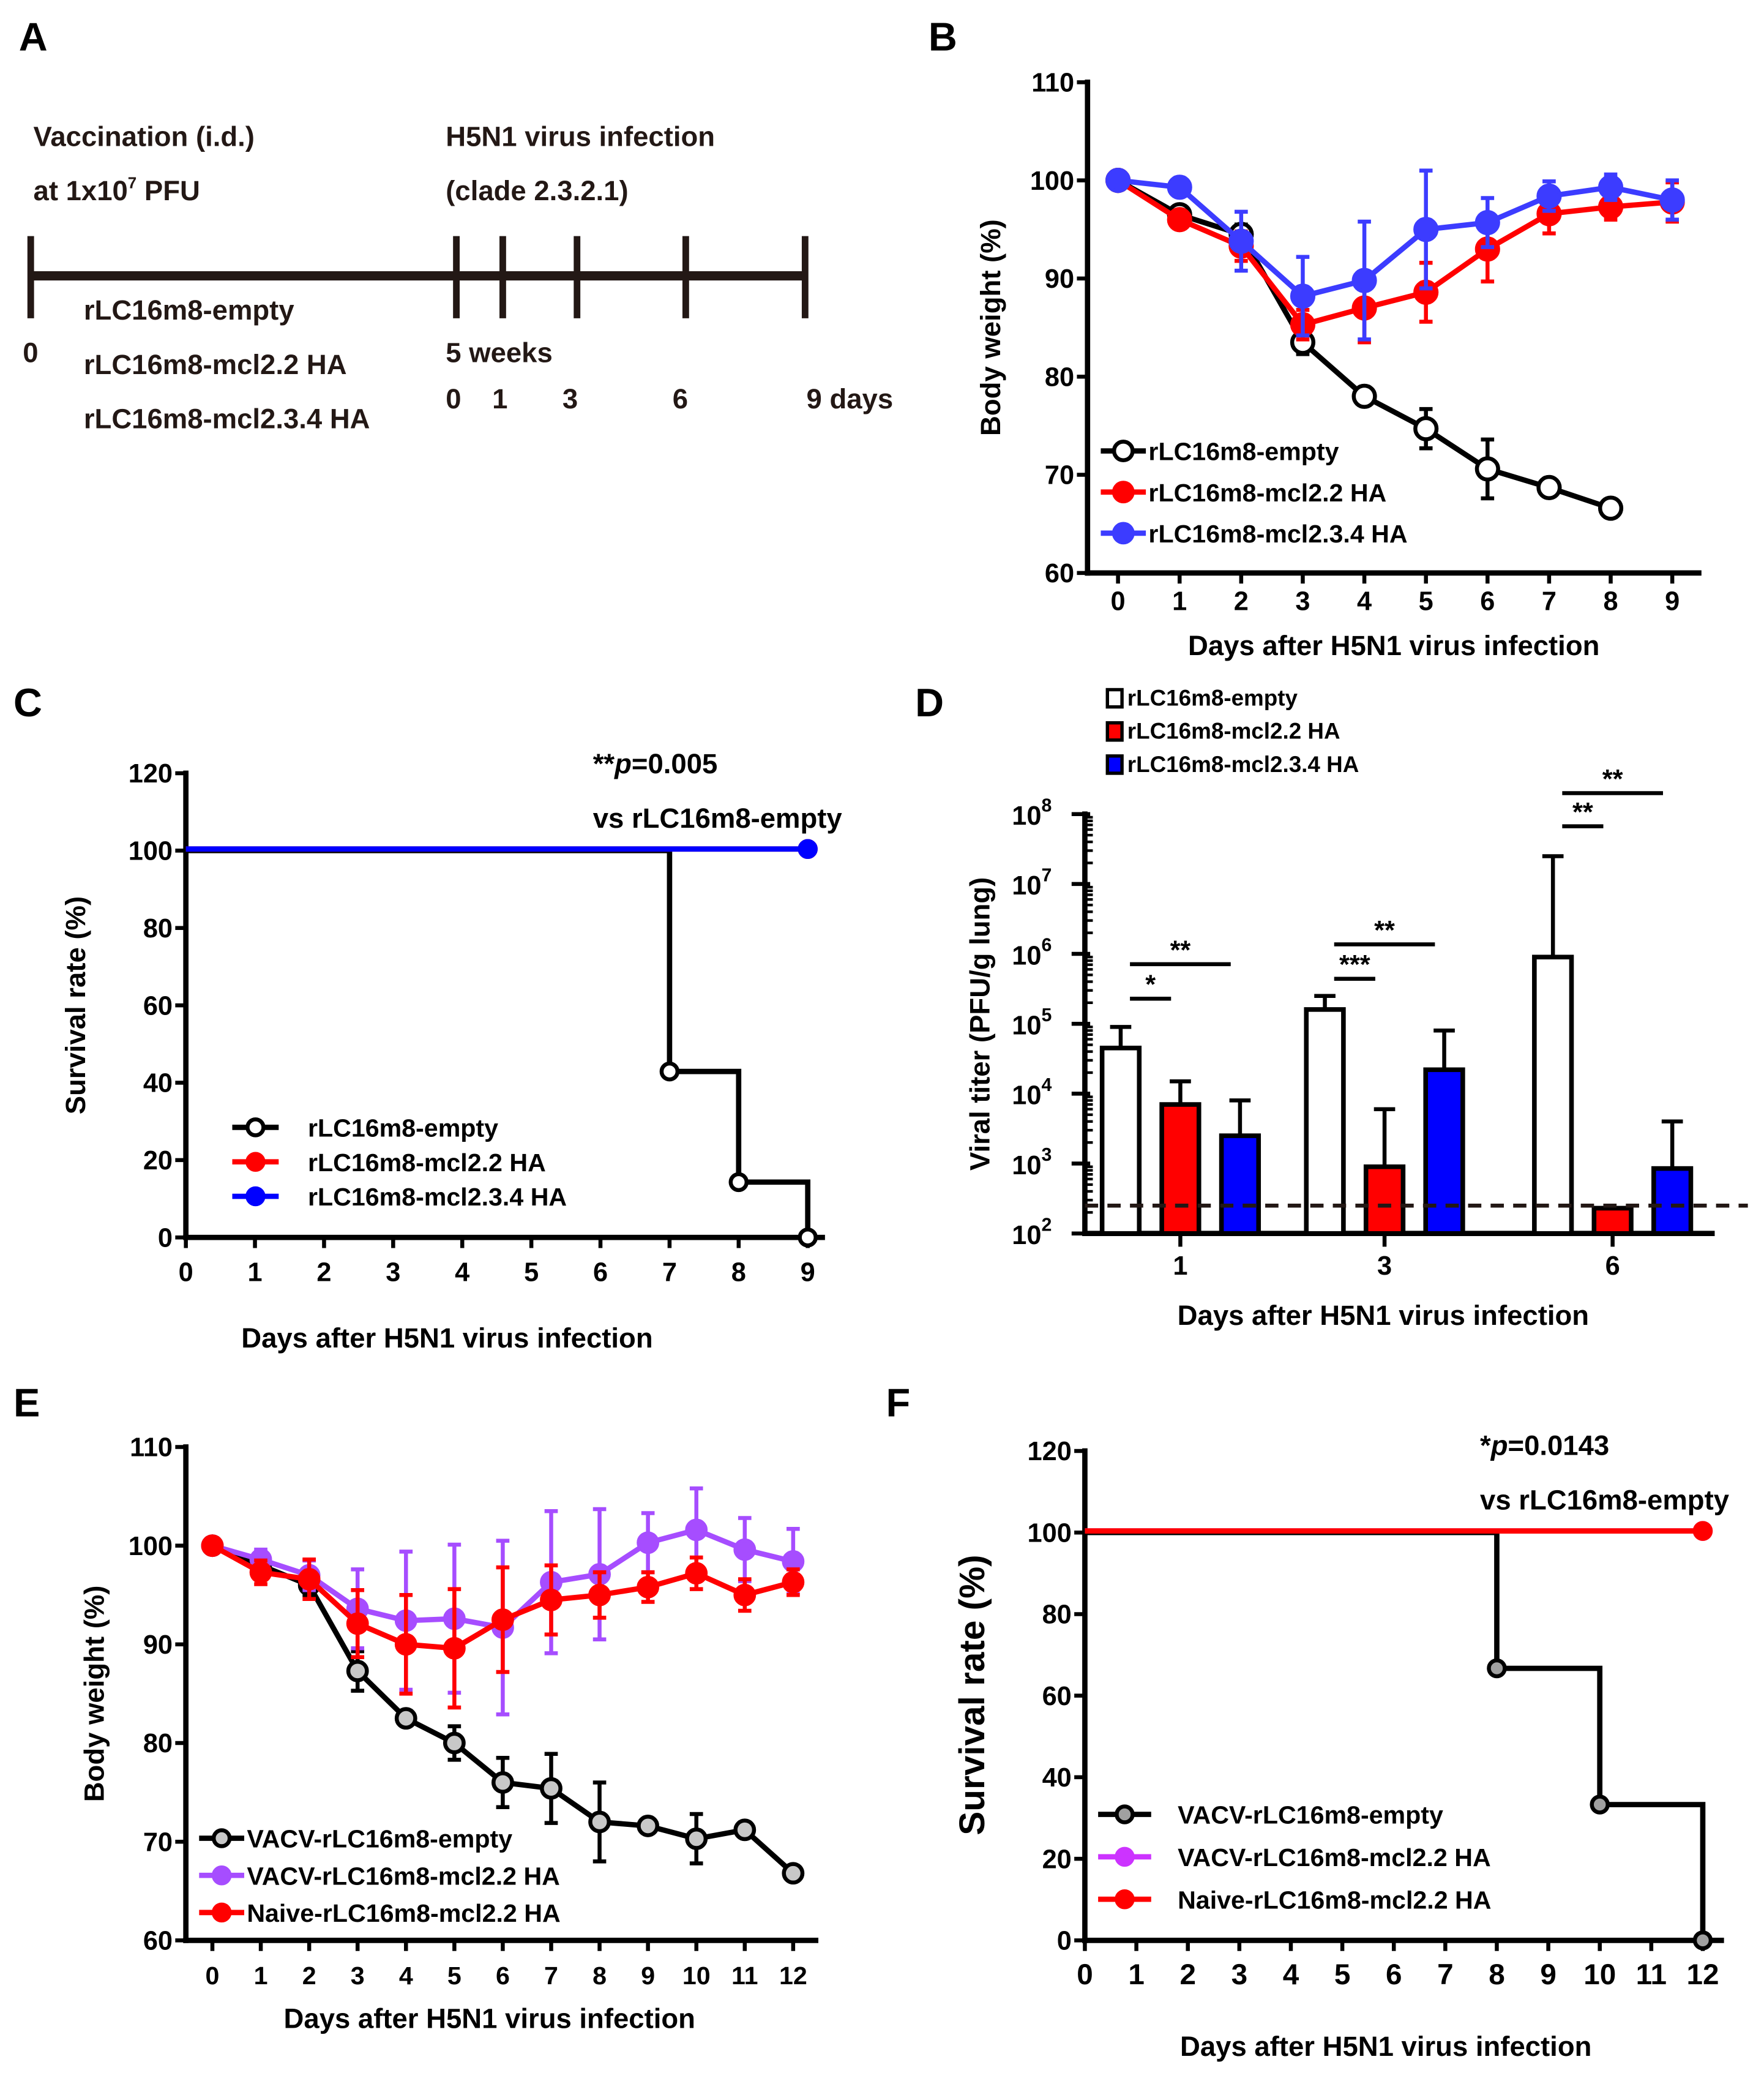 This screenshot has height=2073, width=1764. Describe the element at coordinates (427, 1163) in the screenshot. I see `legend-label: rLC16m8-mcl2.2 HA` at that location.